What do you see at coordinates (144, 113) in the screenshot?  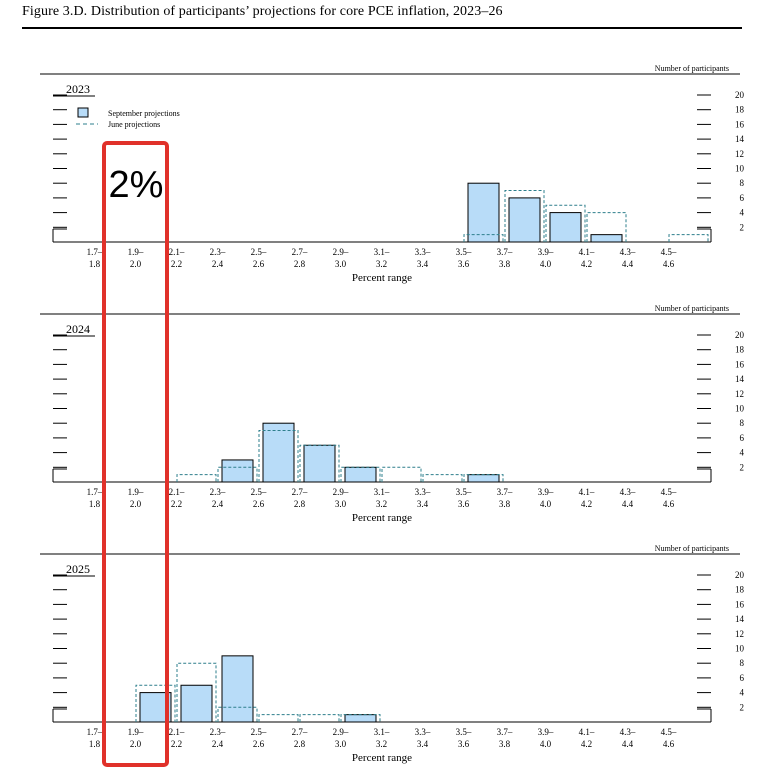 I see `legend-label-september: September projections` at bounding box center [144, 113].